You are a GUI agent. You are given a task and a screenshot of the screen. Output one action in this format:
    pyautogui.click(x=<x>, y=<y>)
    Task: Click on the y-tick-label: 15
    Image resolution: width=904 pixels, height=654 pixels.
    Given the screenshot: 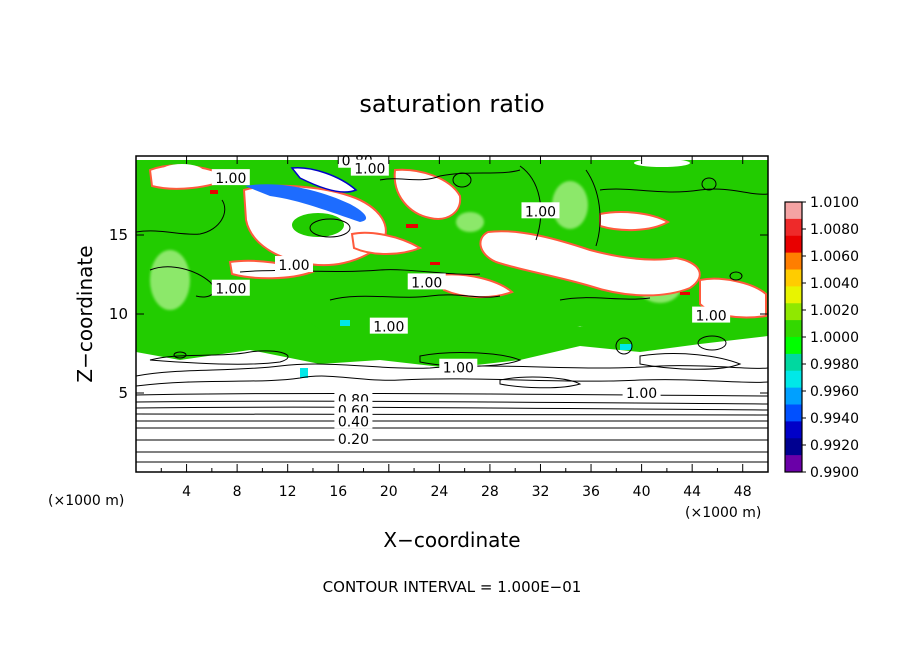 What is the action you would take?
    pyautogui.click(x=118, y=235)
    